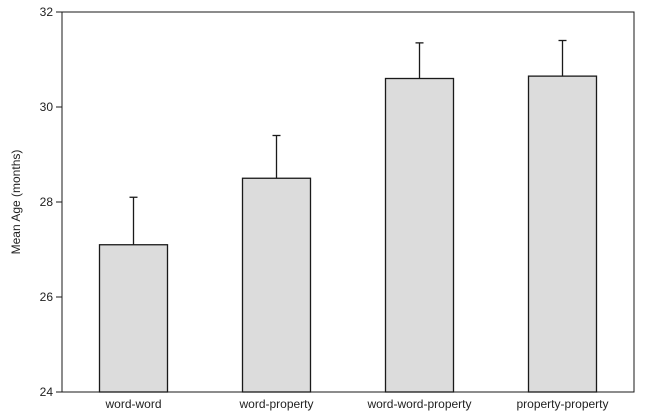 Image resolution: width=650 pixels, height=420 pixels. What do you see at coordinates (418, 404) in the screenshot?
I see `x-tick-label: word-word-property` at bounding box center [418, 404].